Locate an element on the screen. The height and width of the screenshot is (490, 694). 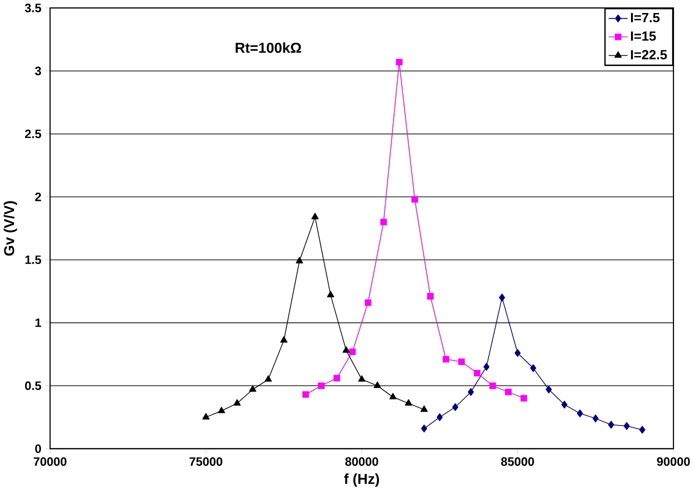
x-tick-label: 75000 is located at coordinates (206, 461).